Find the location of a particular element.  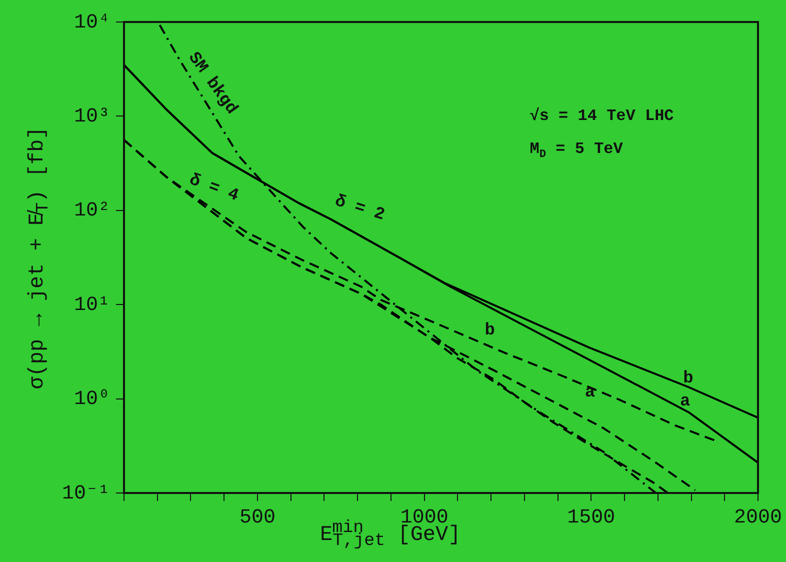

annotation: δ = 4 is located at coordinates (213, 188).